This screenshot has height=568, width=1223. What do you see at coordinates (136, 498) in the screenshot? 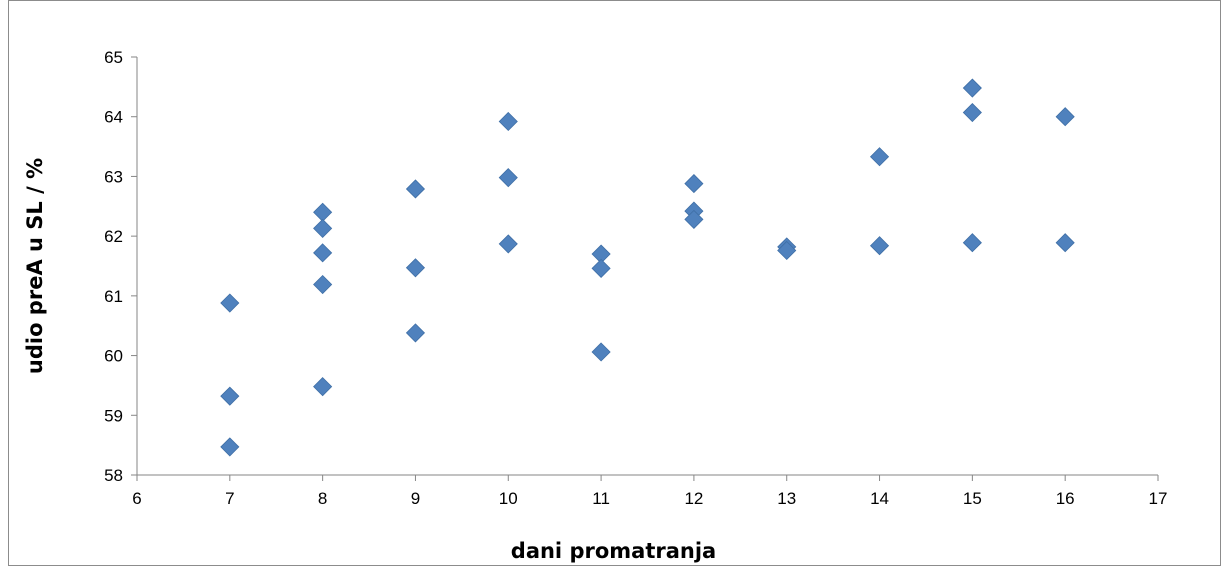
I see `x-tick-label: 6` at bounding box center [136, 498].